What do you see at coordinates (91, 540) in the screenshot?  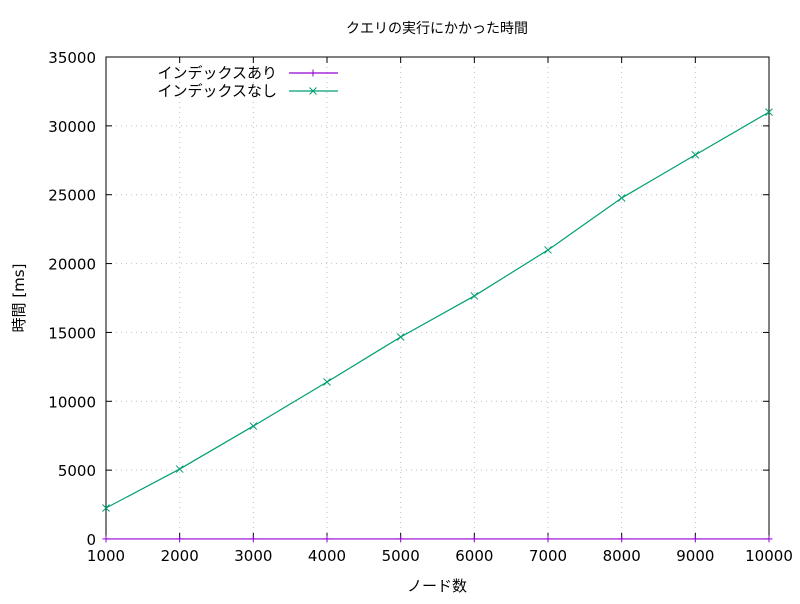 I see `y-tick-label: 0` at bounding box center [91, 540].